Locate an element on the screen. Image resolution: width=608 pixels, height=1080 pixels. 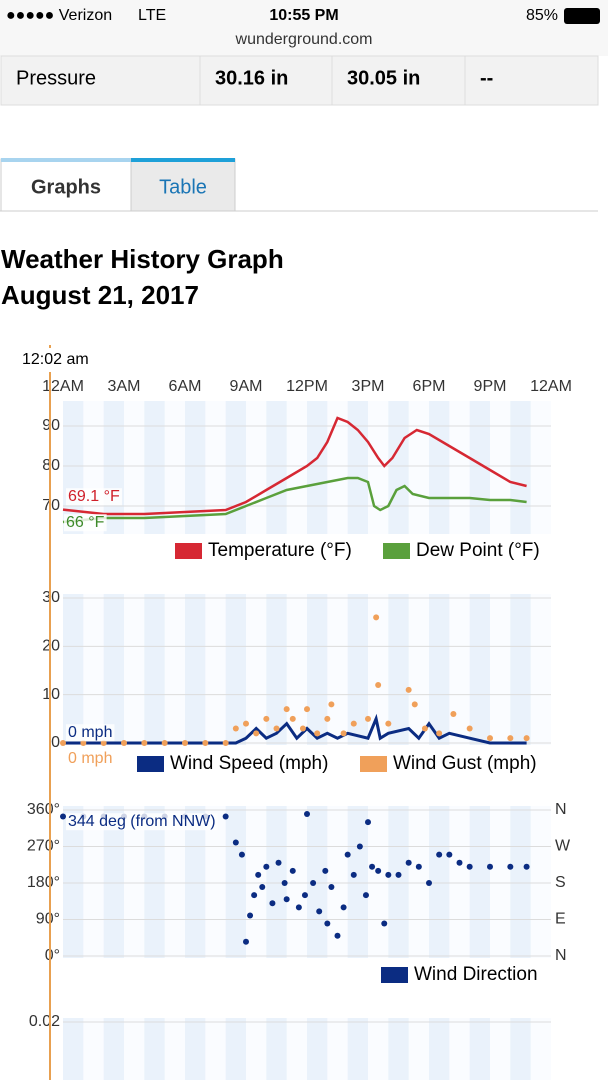
tab-graphs is located at coordinates (66, 185).